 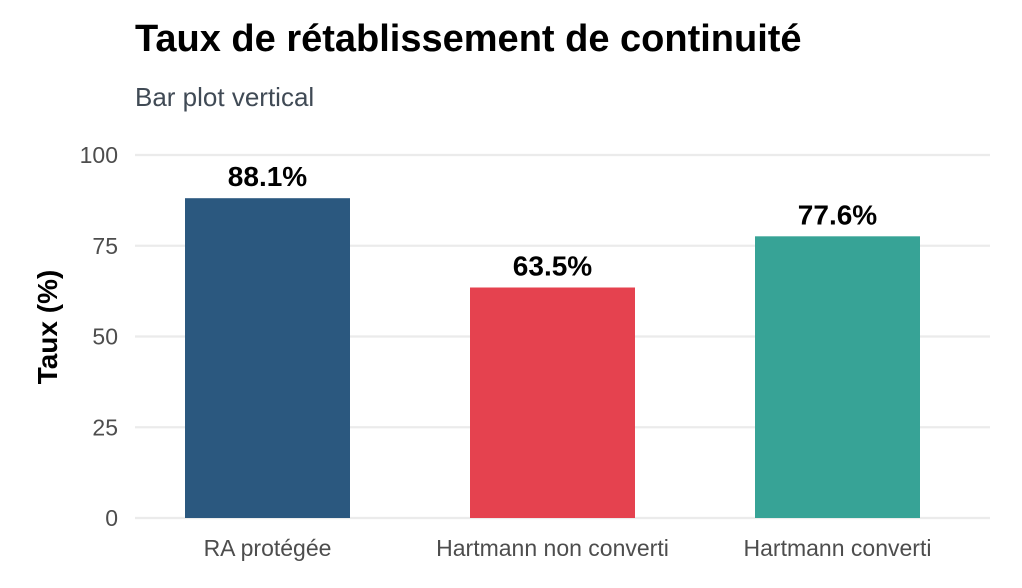 I want to click on y-tick-label: 0, so click(x=111, y=518).